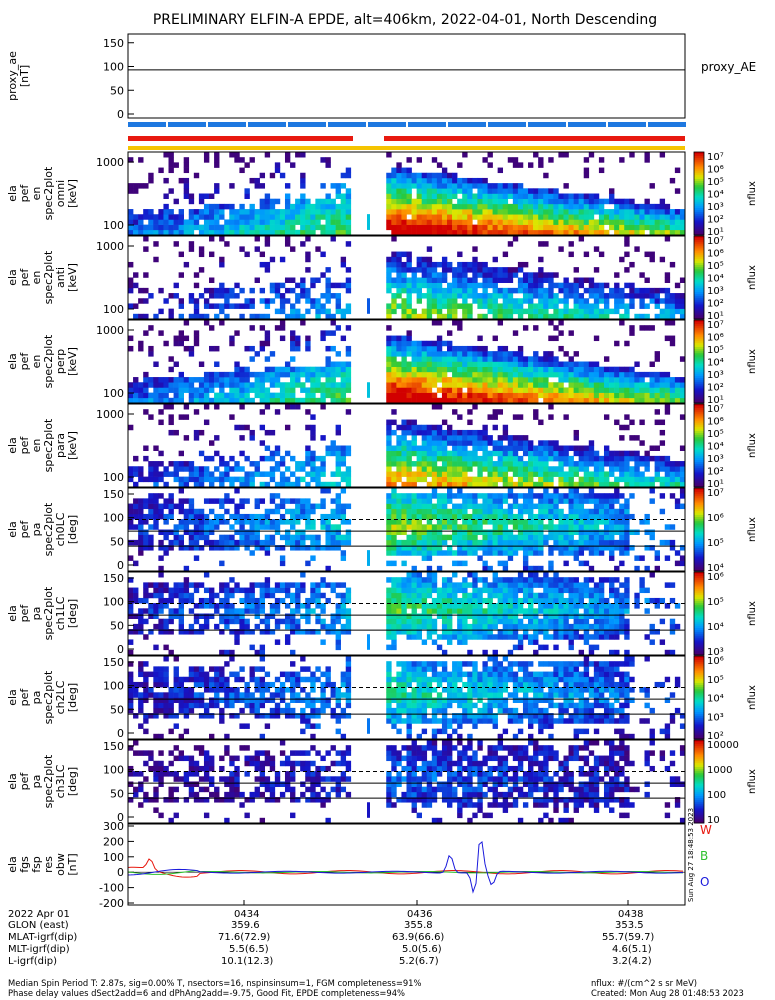  What do you see at coordinates (715, 400) in the screenshot?
I see `spectrogram-energy-3-colorbar-tick: 10¹` at bounding box center [715, 400].